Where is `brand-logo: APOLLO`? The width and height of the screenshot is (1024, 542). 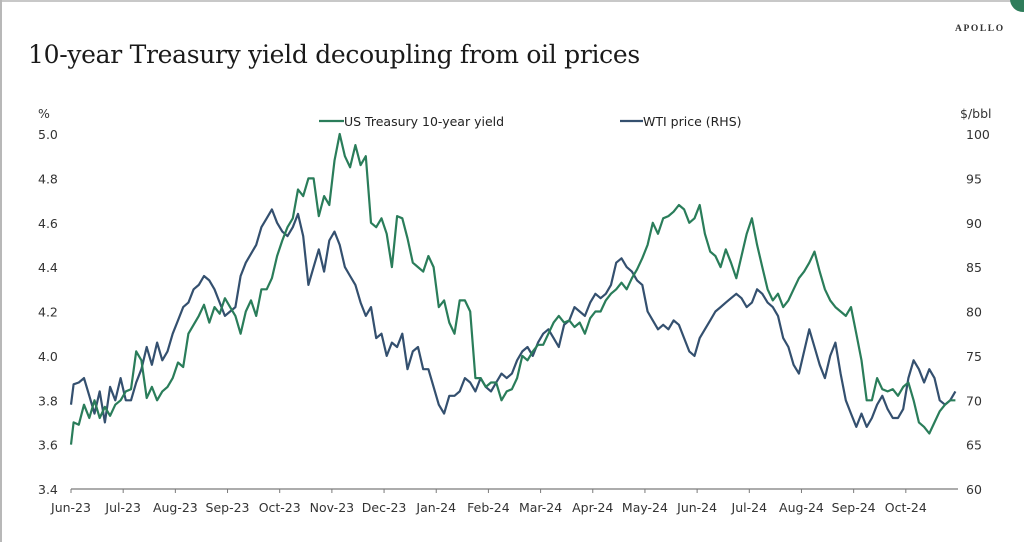
brand-logo: APOLLO is located at coordinates (980, 29).